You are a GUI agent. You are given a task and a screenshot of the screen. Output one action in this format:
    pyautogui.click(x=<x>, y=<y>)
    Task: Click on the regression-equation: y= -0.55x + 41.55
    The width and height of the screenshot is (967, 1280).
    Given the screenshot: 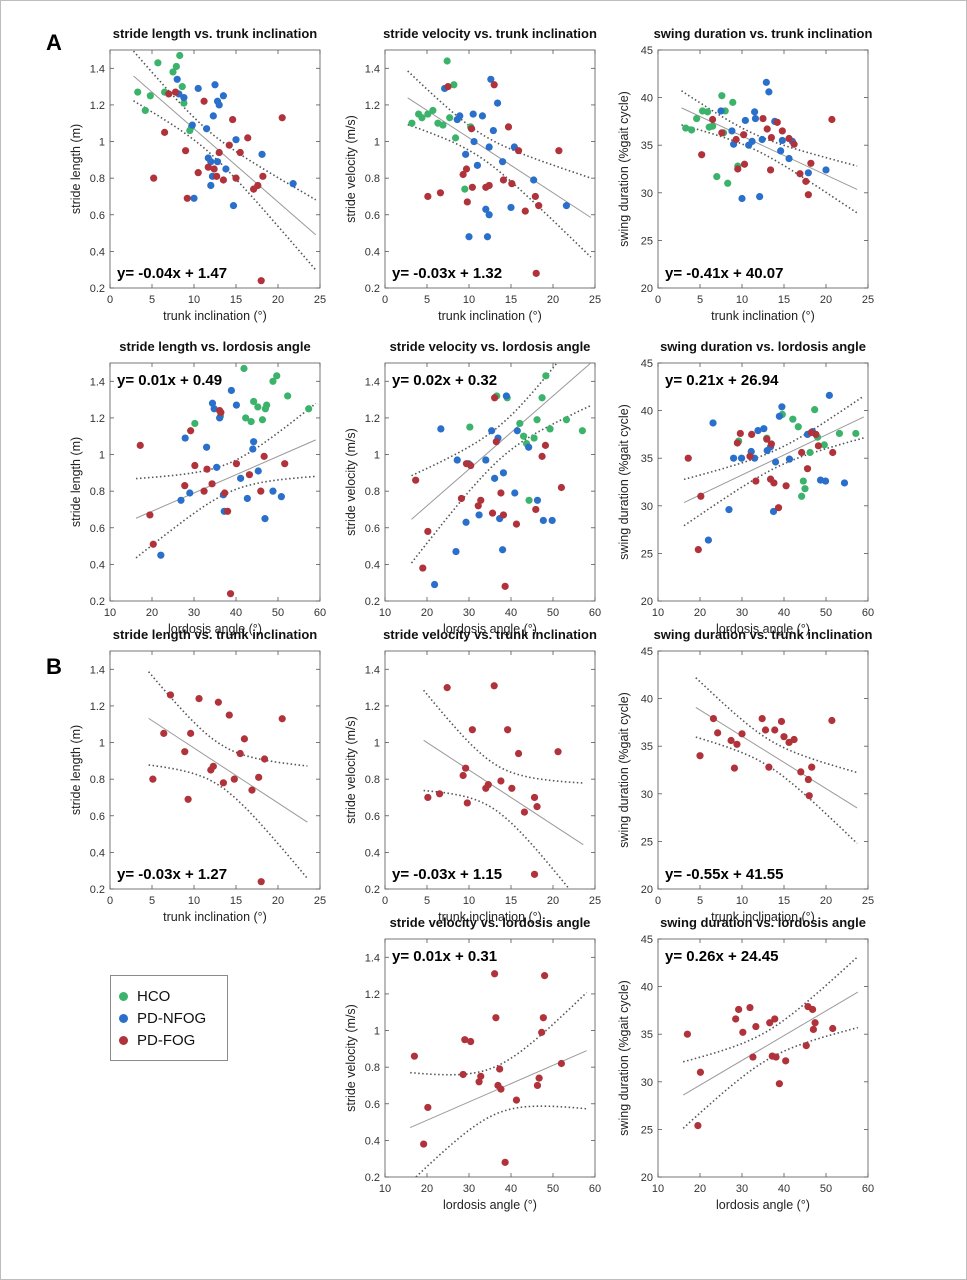 What is the action you would take?
    pyautogui.click(x=724, y=874)
    